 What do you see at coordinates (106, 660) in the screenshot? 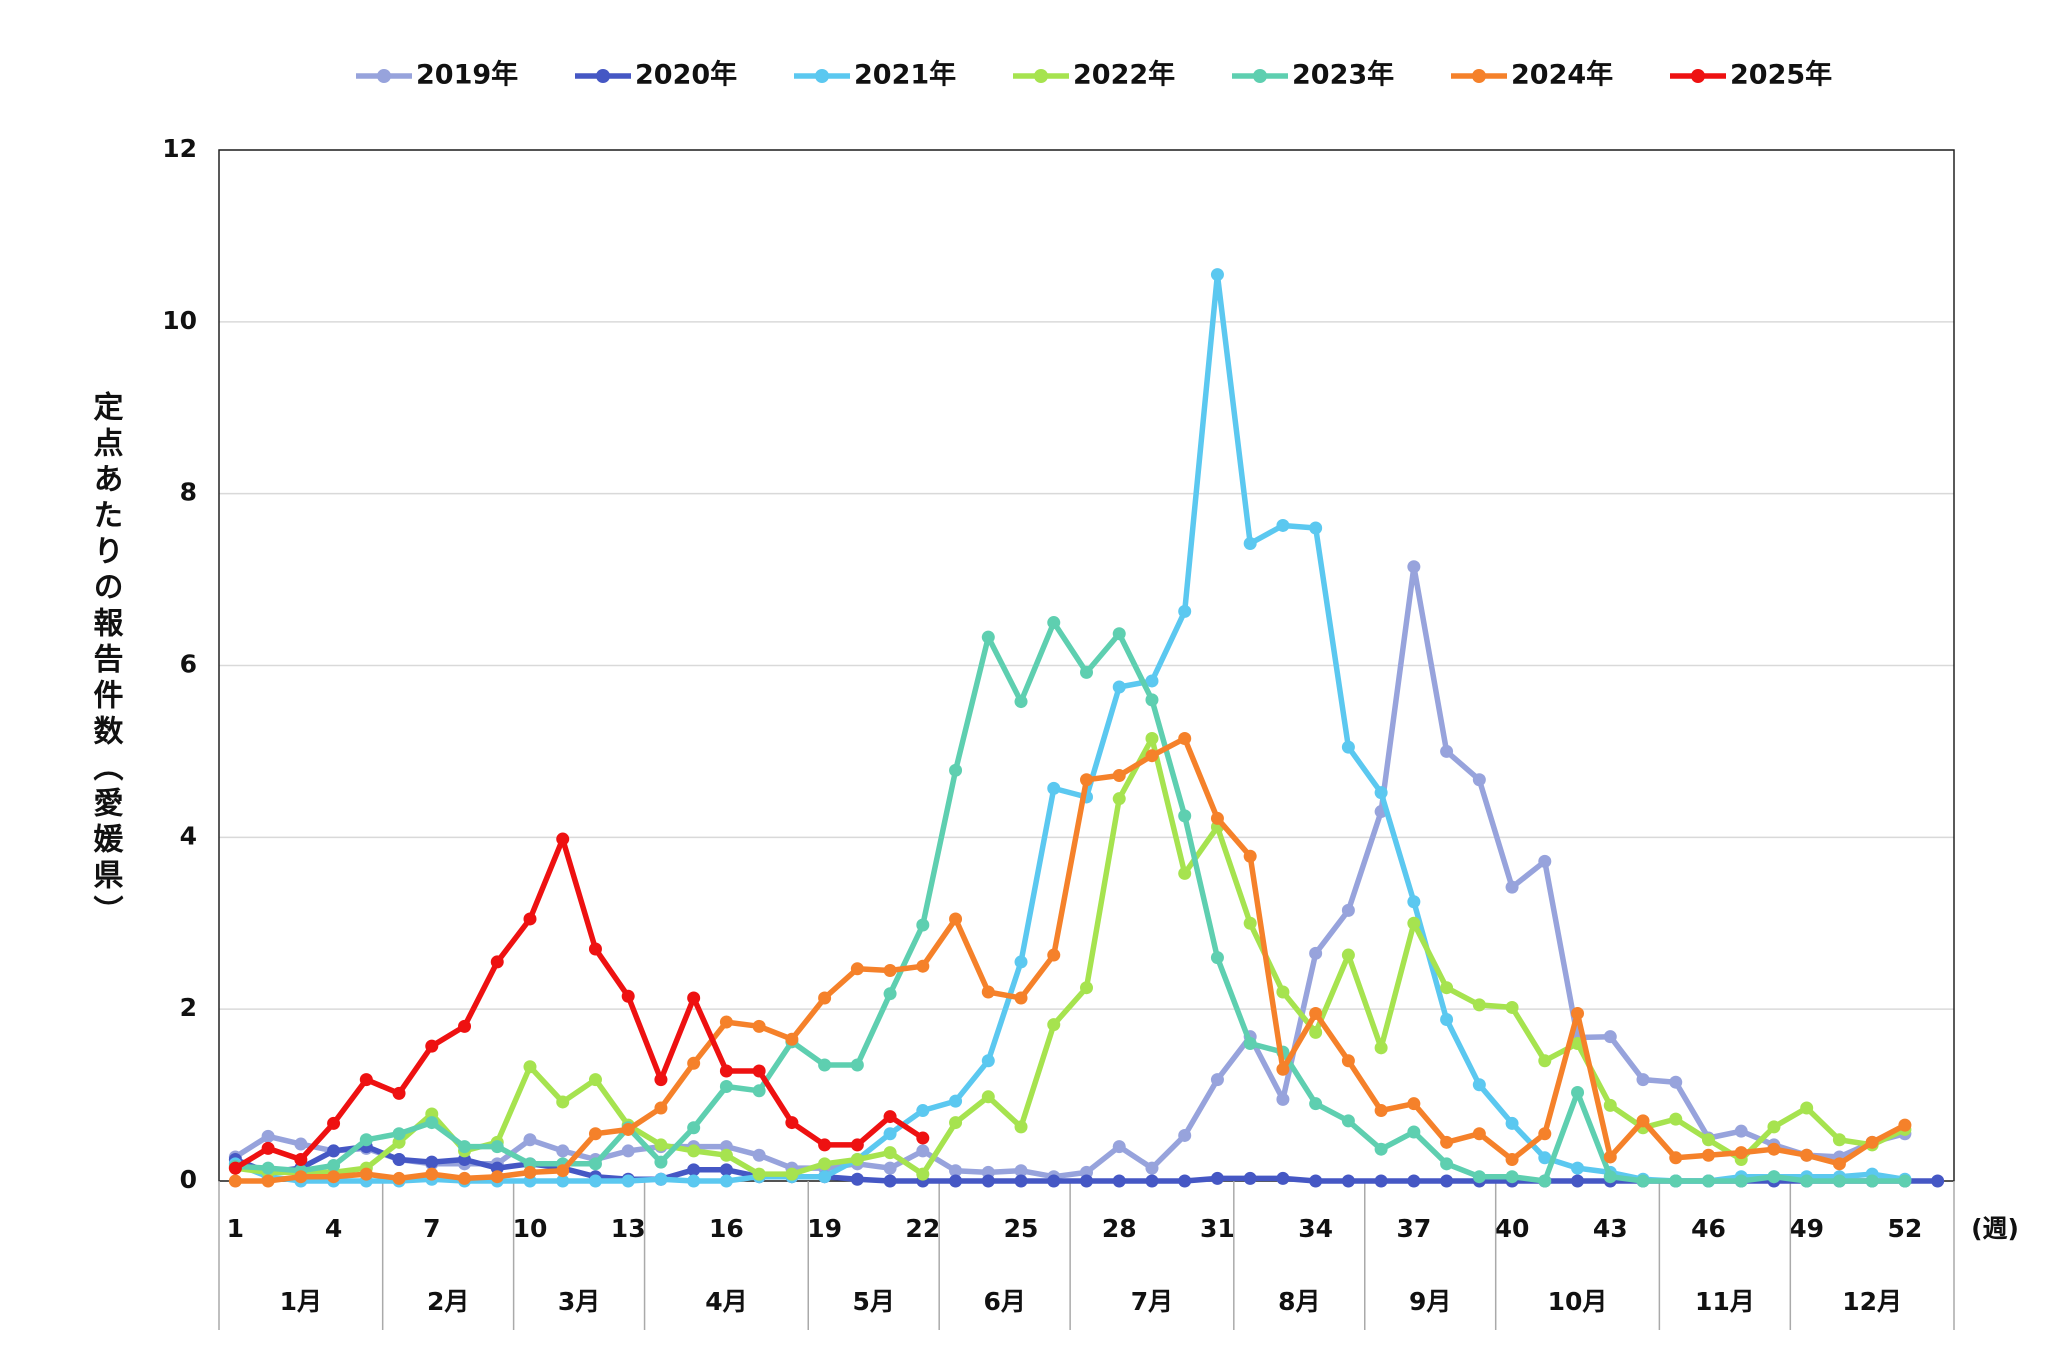
I see `y-axis-label: 定点あたりの報告件数（愛媛県）` at bounding box center [106, 660].